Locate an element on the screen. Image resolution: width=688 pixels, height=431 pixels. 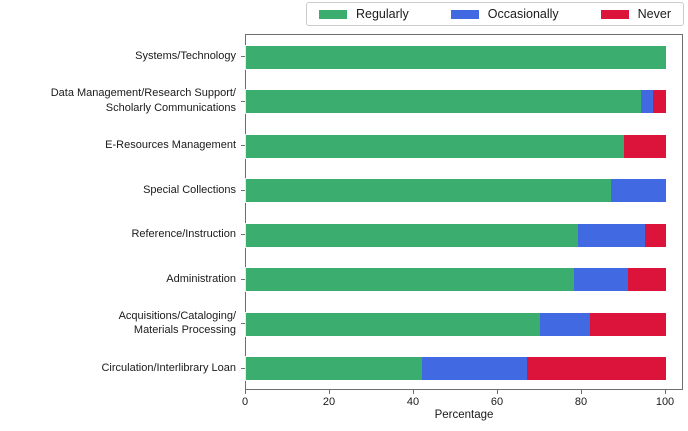
legend-label: Regularly is located at coordinates (382, 14).